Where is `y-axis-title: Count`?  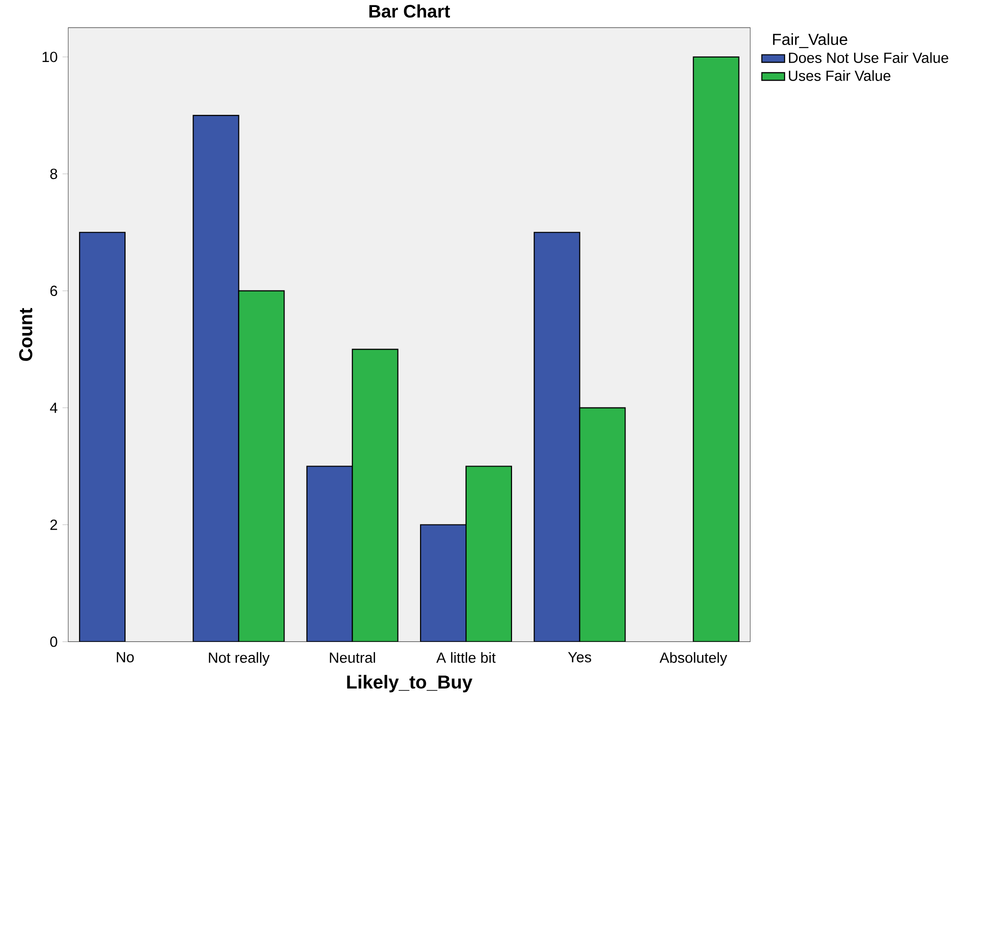 y-axis-title: Count is located at coordinates (25, 335).